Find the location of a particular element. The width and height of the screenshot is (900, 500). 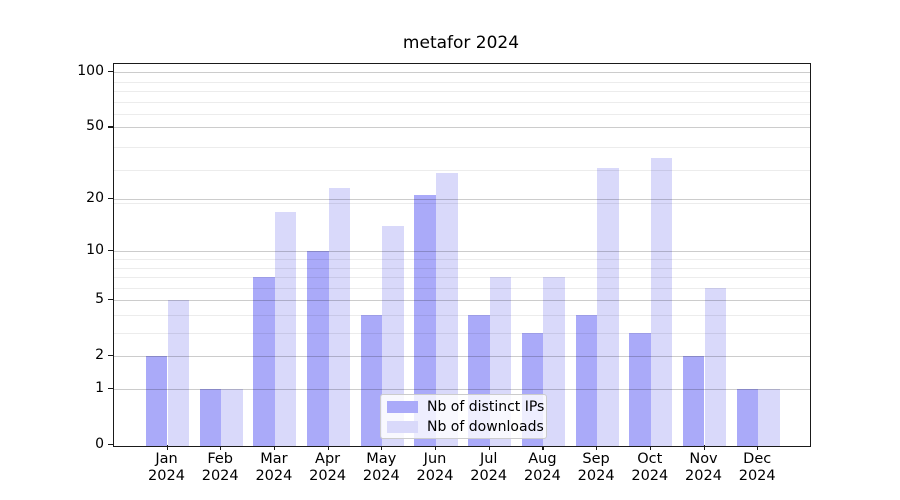

bar-distinct-ips-oct is located at coordinates (640, 389).